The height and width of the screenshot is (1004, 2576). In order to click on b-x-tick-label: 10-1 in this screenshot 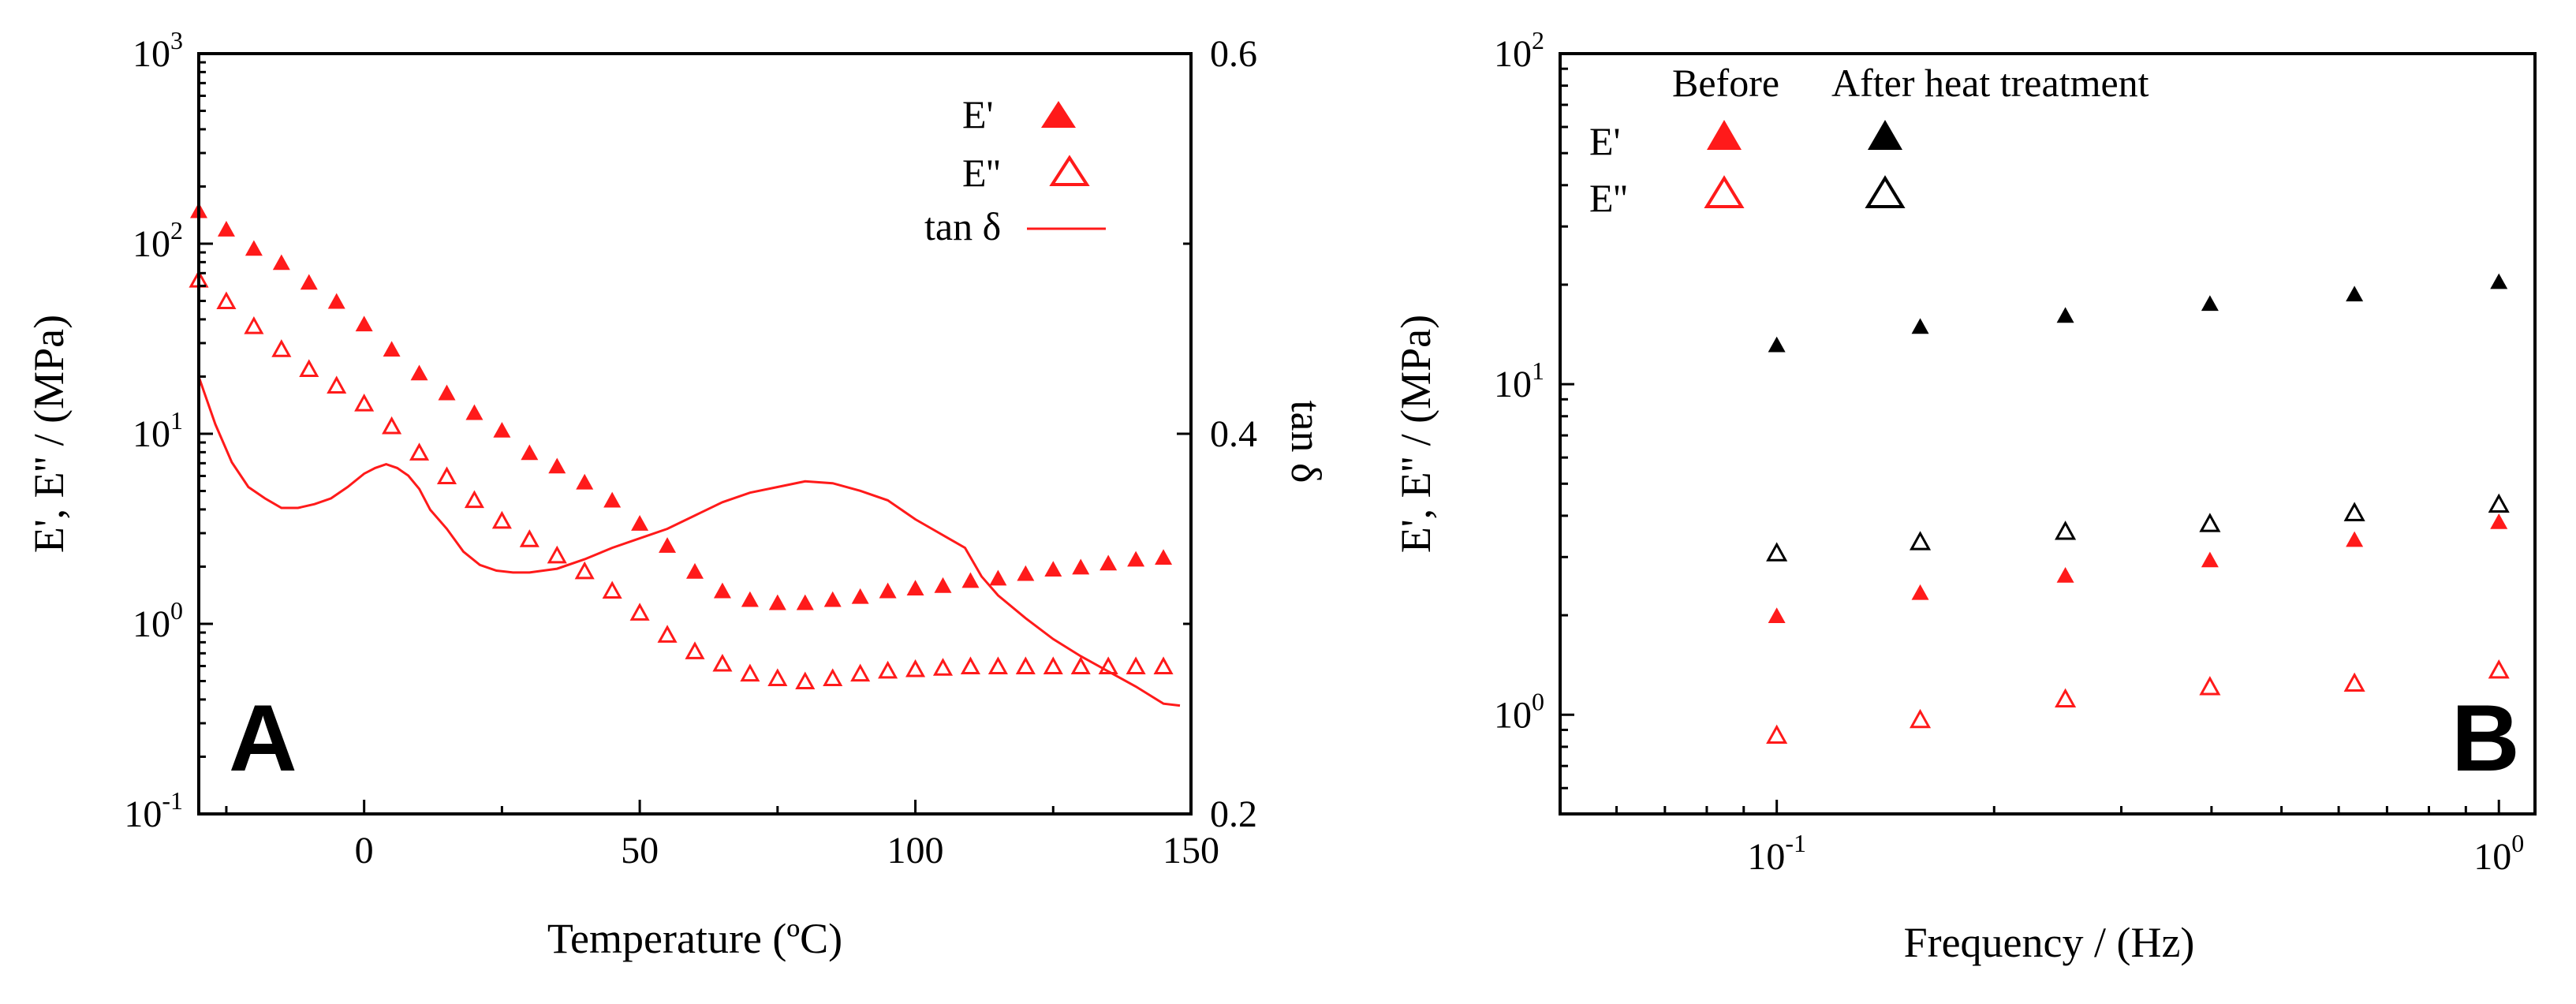, I will do `click(1776, 853)`.